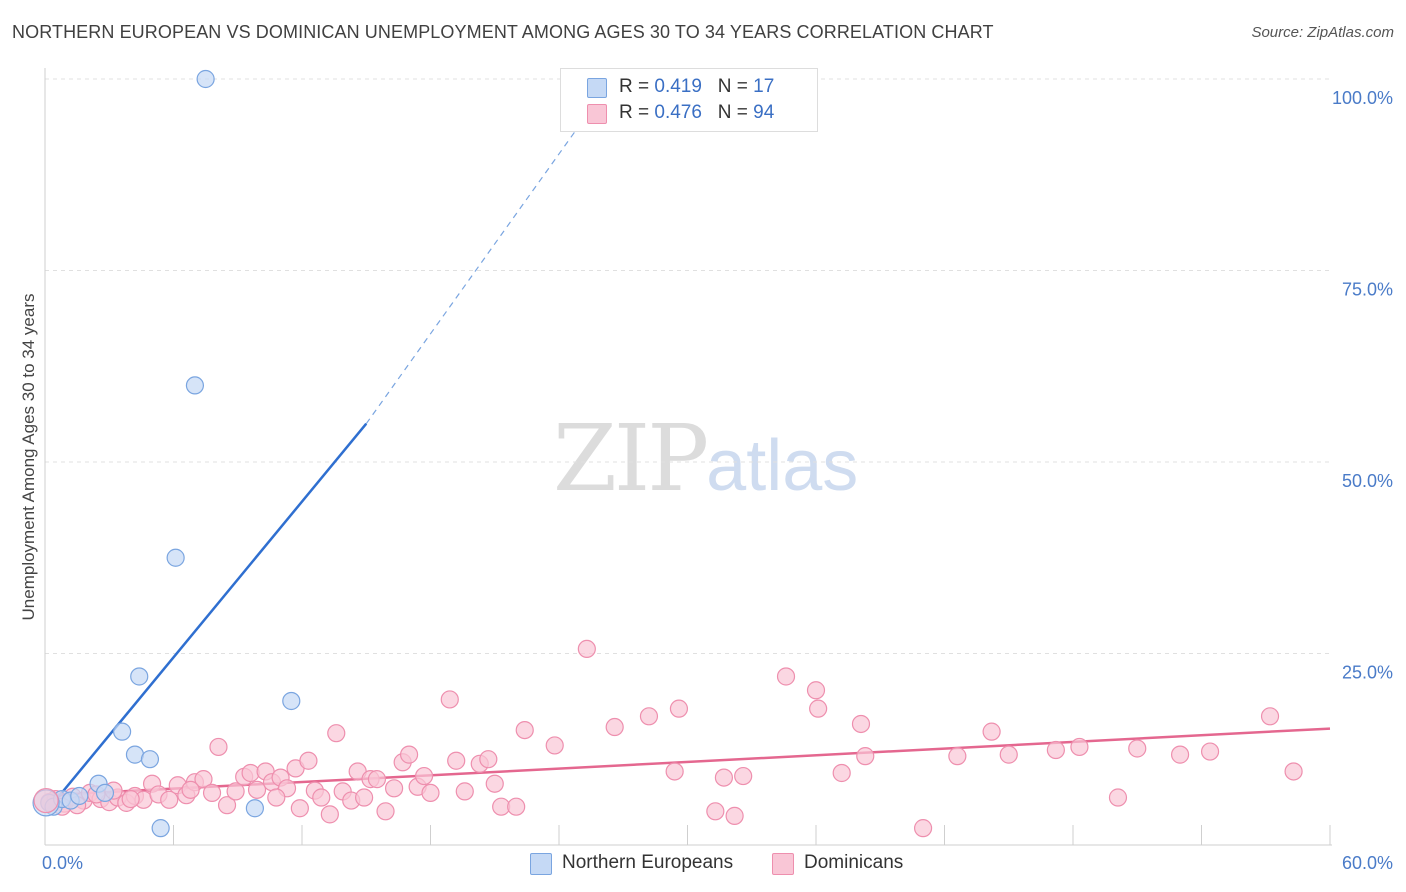 The height and width of the screenshot is (892, 1406). Describe the element at coordinates (764, 86) in the screenshot. I see `n-value: 17` at that location.